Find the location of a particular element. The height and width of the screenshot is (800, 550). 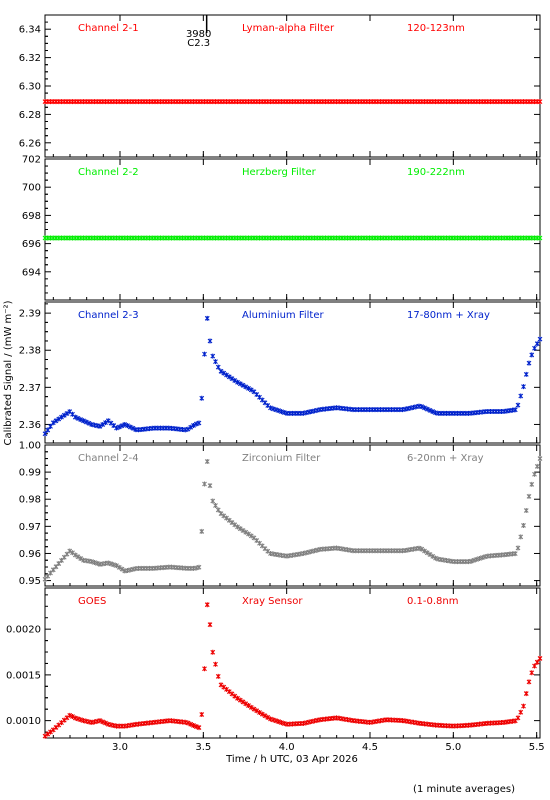

panel-band-label: 6-20nm + Xray is located at coordinates (445, 458).